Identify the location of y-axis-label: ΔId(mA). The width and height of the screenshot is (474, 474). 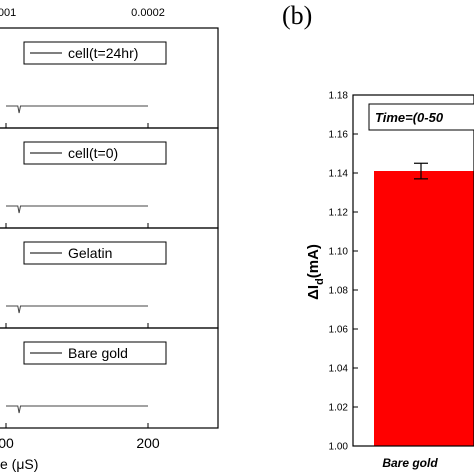
(315, 272).